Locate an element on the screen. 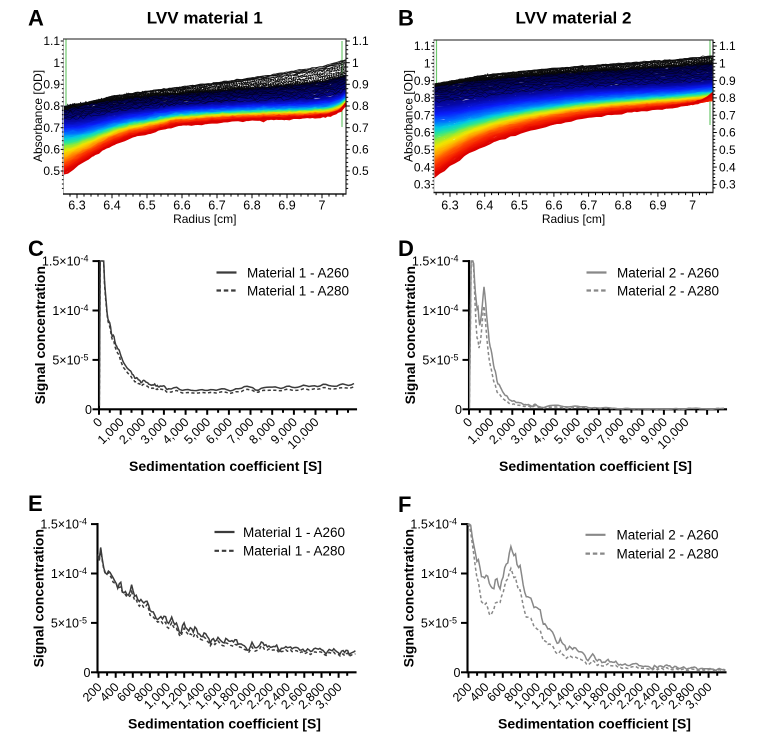 The image size is (780, 740). svg-text: B is located at coordinates (406, 18).